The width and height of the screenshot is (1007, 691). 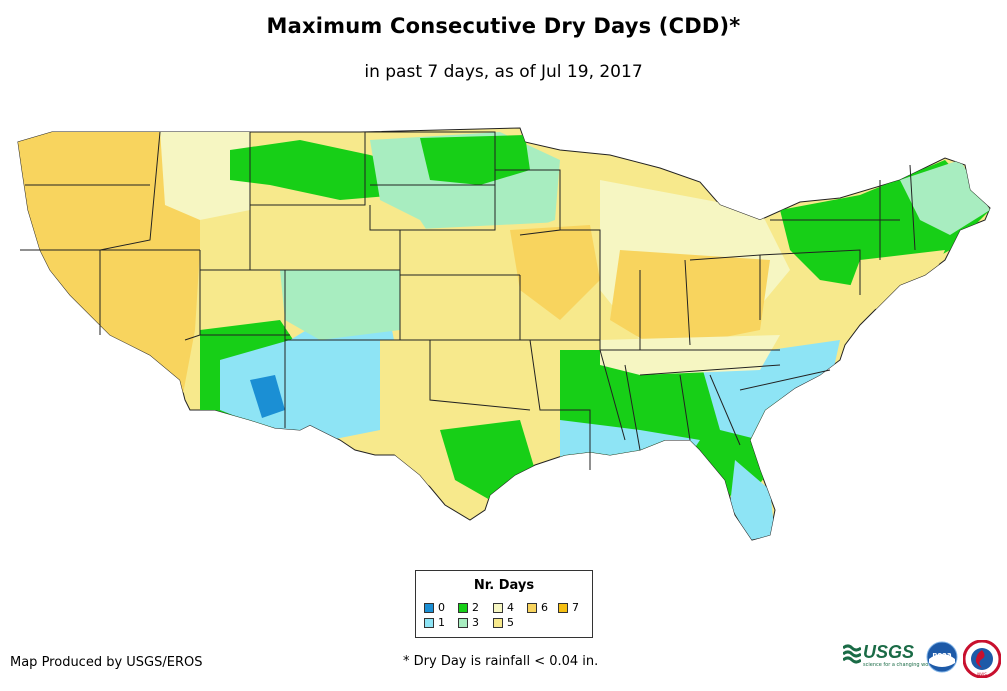 What do you see at coordinates (555, 272) in the screenshot?
I see `region-iowa-6days` at bounding box center [555, 272].